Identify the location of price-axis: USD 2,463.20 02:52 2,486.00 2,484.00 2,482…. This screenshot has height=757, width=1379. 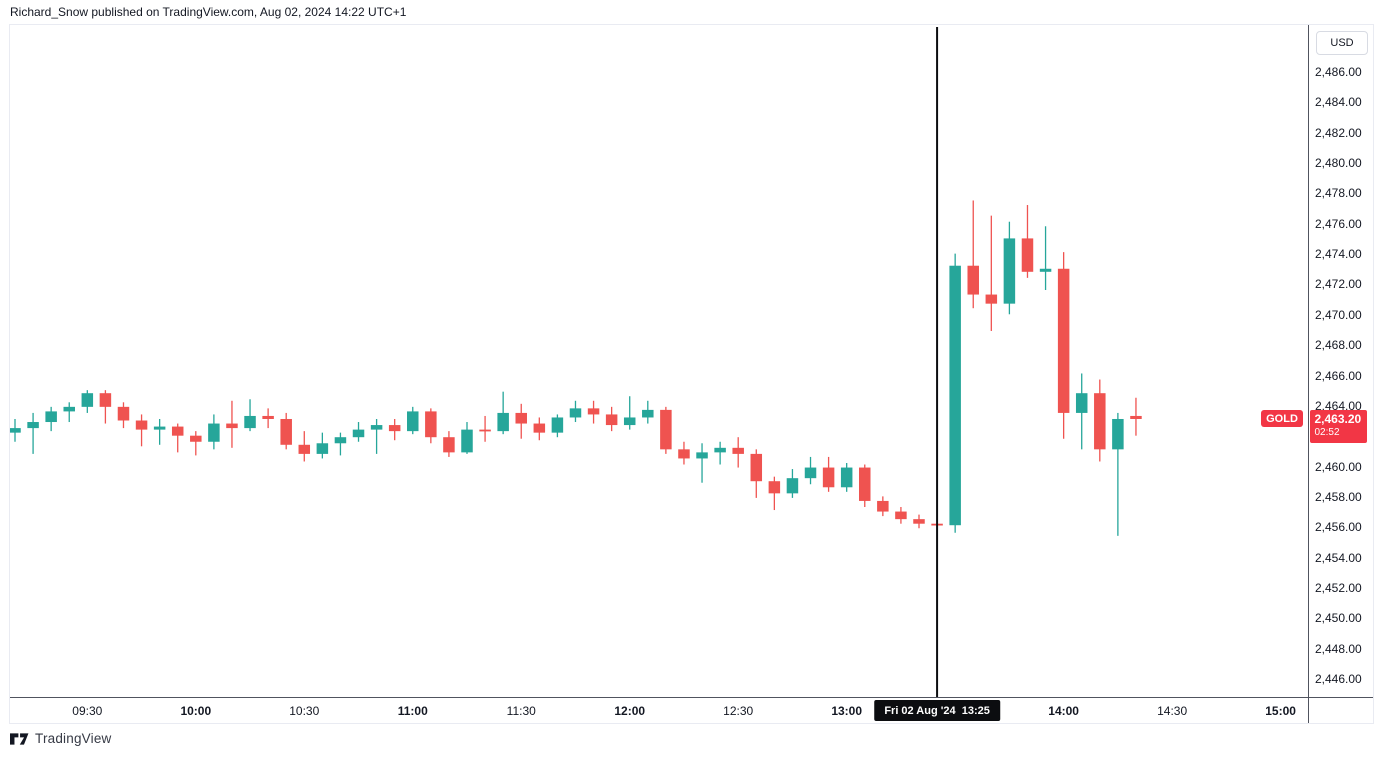
(1341, 361).